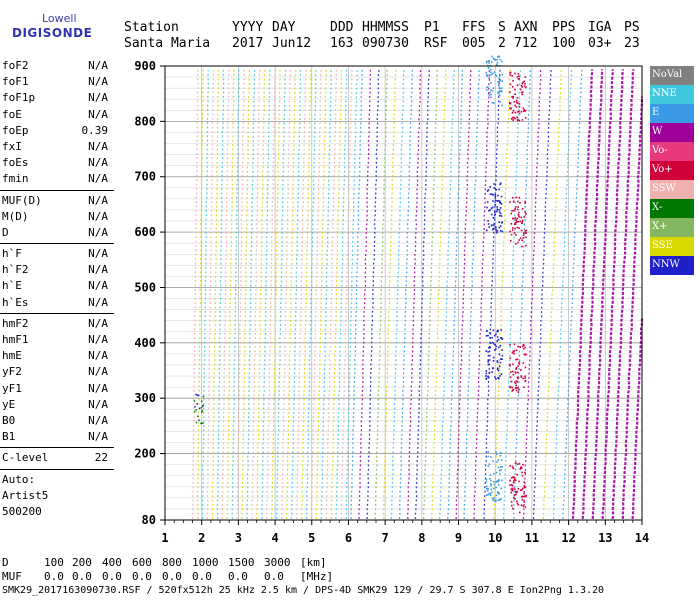 This screenshot has height=600, width=700. Describe the element at coordinates (632, 43) in the screenshot. I see `header-value: 23` at that location.